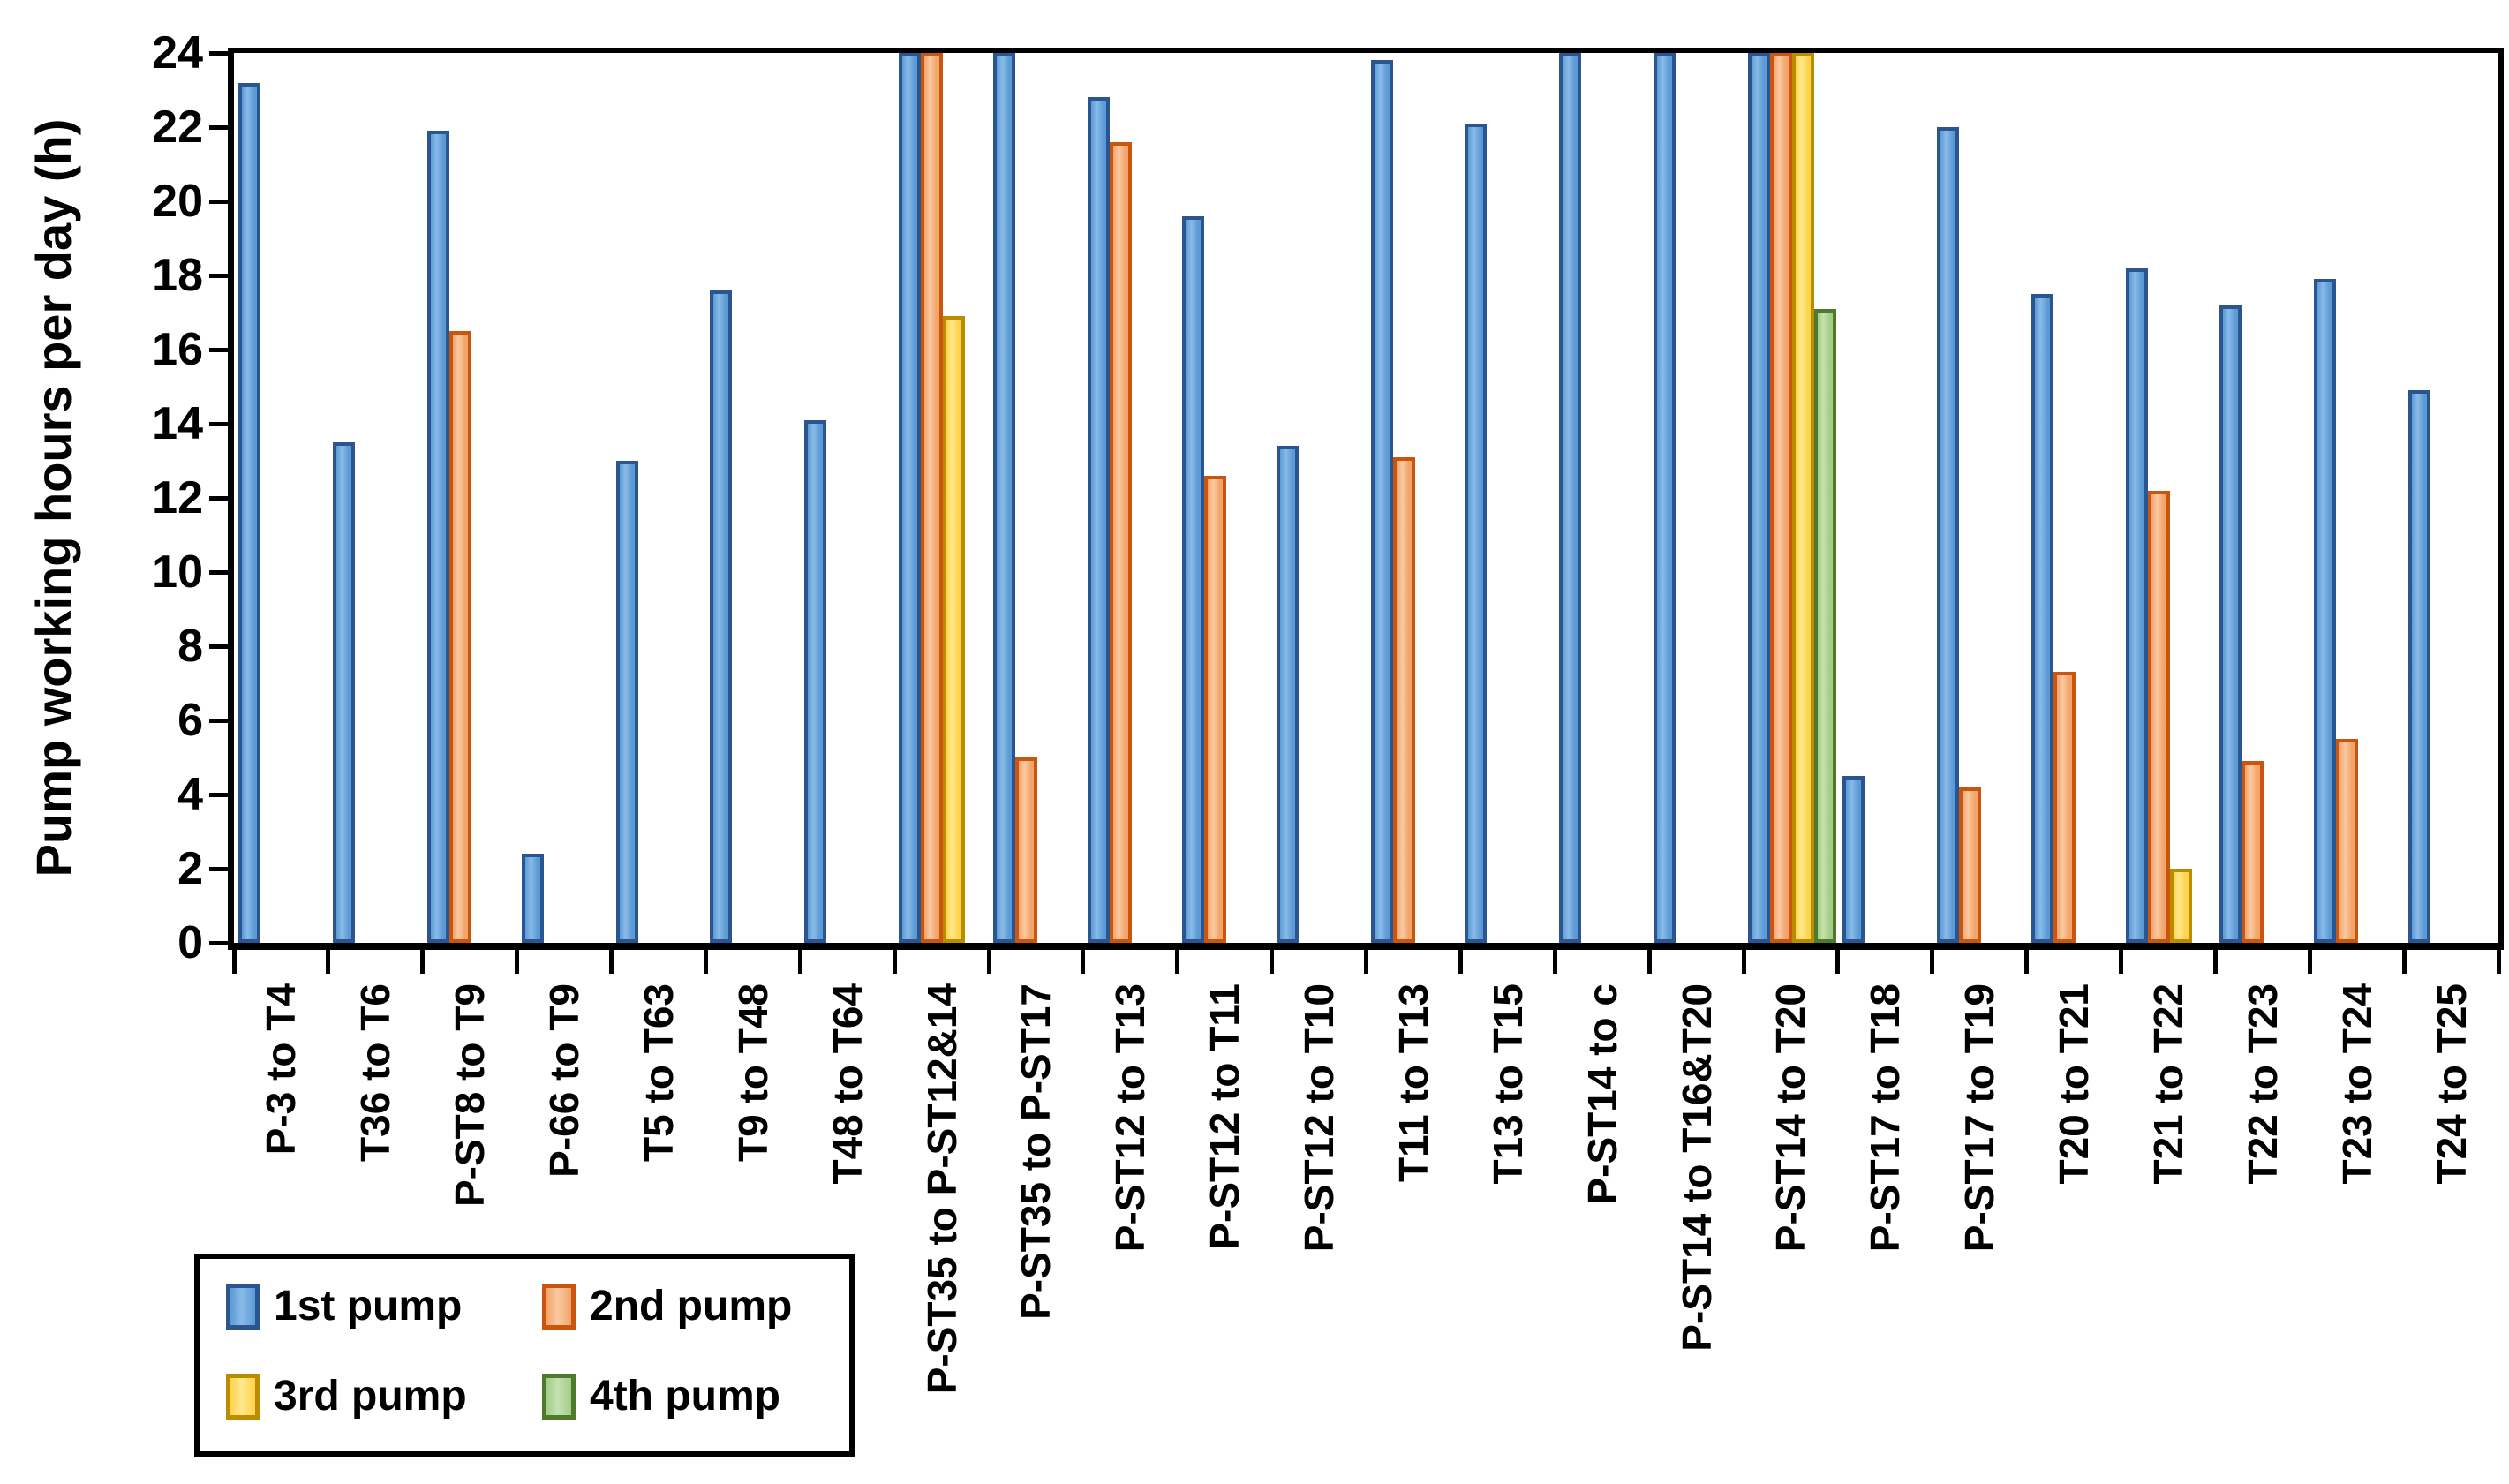 The height and width of the screenshot is (1484, 2509). What do you see at coordinates (1130, 1118) in the screenshot?
I see `category-label: P-ST12 to T13` at bounding box center [1130, 1118].